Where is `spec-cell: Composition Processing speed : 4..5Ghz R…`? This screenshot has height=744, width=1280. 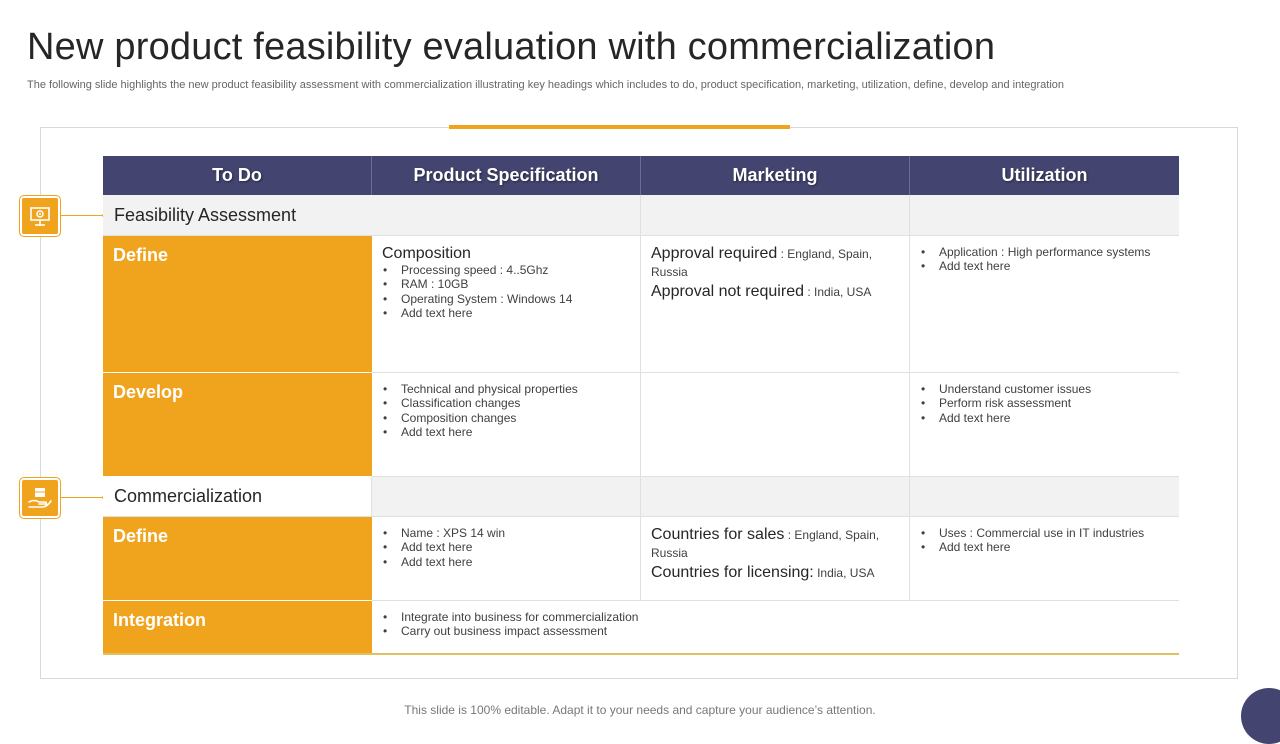 spec-cell: Composition Processing speed : 4..5Ghz R… is located at coordinates (506, 304).